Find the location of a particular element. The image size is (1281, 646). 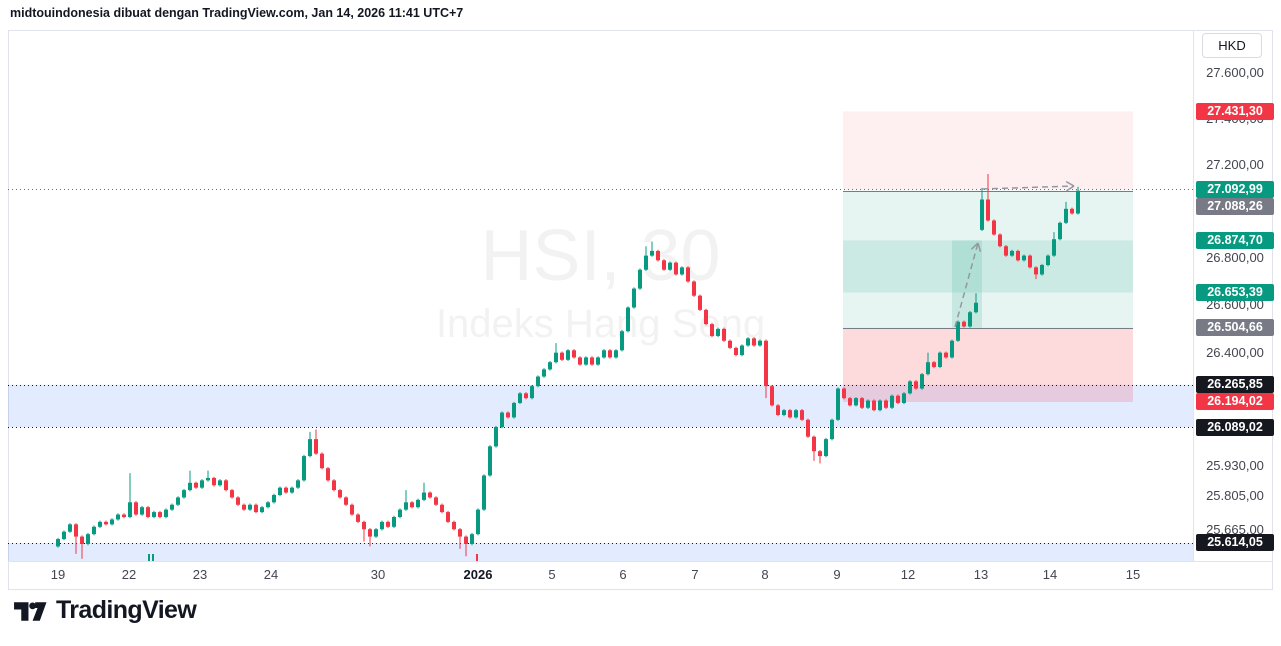

currency-button: HKD is located at coordinates (1232, 45).